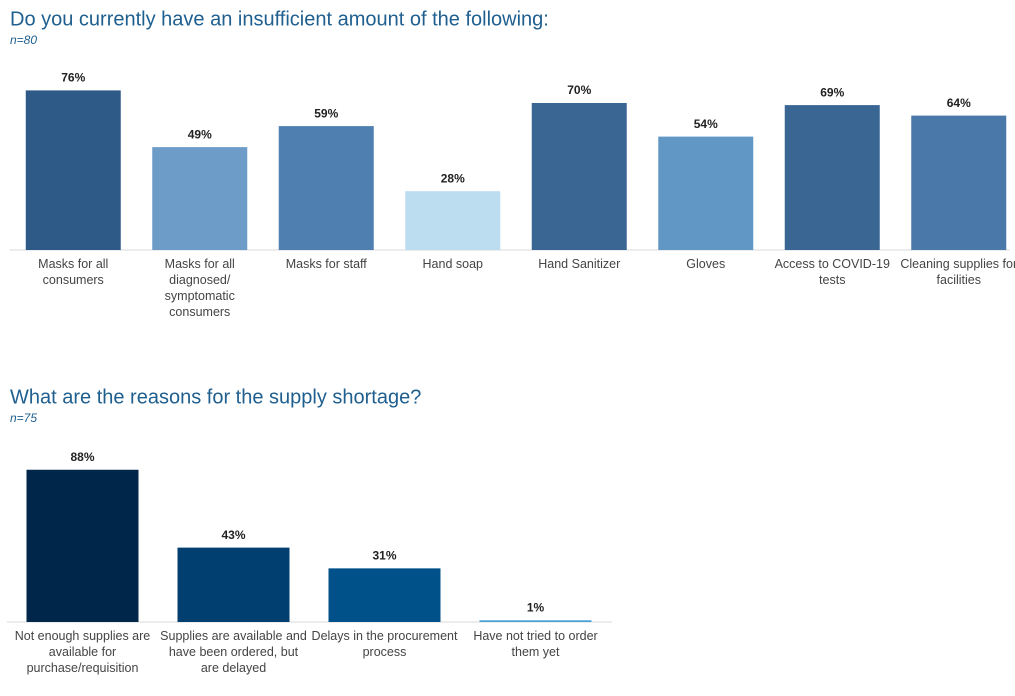  Describe the element at coordinates (384, 556) in the screenshot. I see `value-label: 31%` at that location.